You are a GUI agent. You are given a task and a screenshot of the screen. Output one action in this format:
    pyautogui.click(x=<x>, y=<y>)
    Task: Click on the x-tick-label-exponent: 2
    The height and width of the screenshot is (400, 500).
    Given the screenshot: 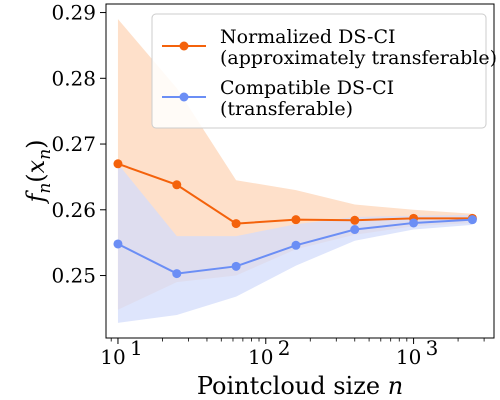 What is the action you would take?
    pyautogui.click(x=284, y=348)
    